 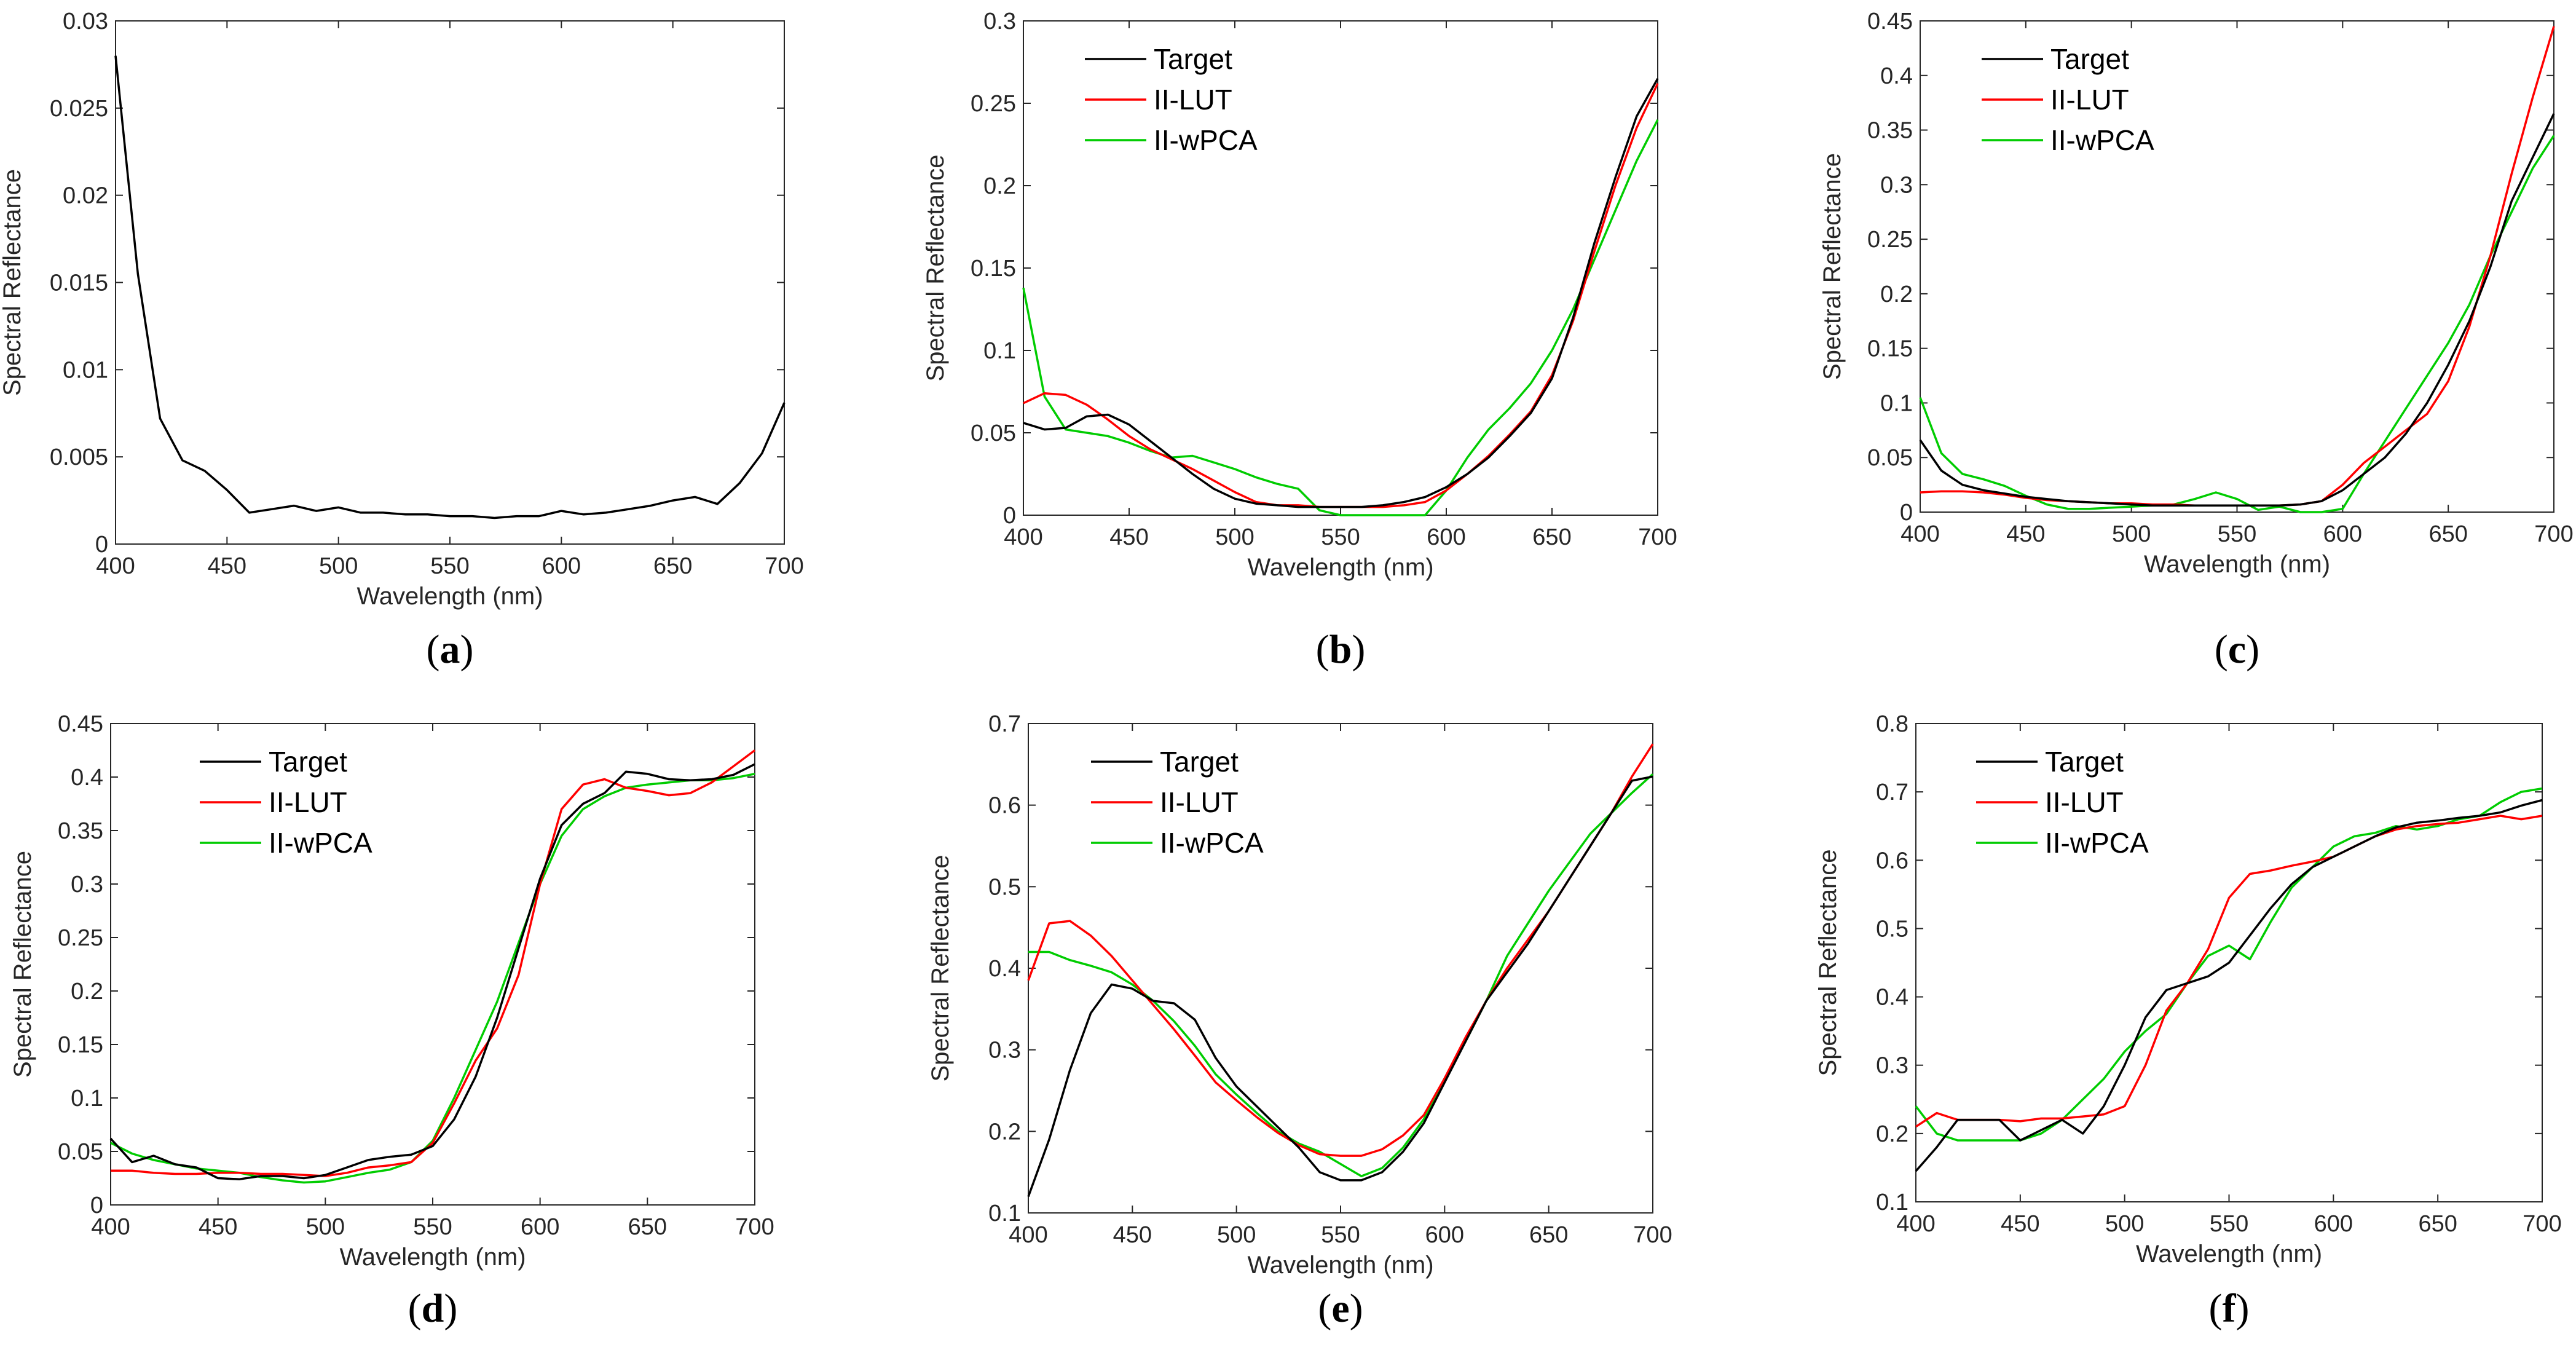 I want to click on y-tick-label: 0.2, so click(x=1000, y=186).